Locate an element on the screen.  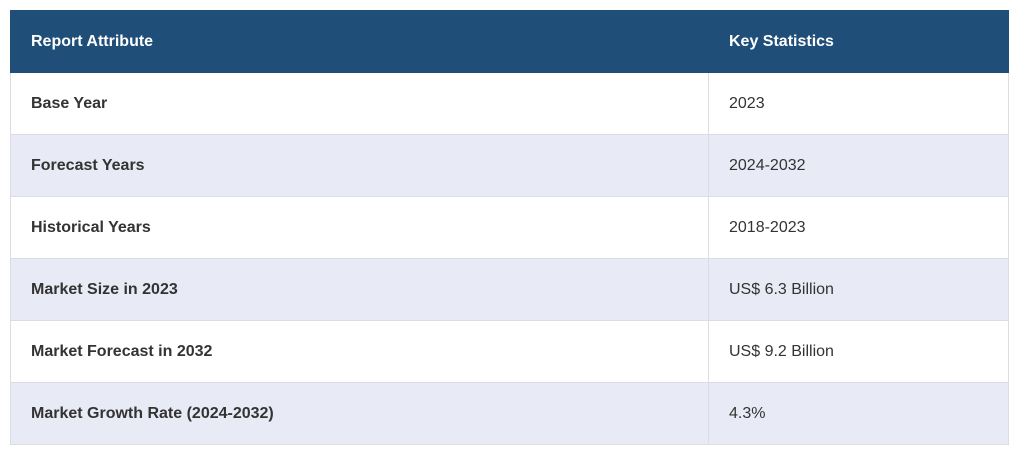
attribute-cell: Market Growth Rate (2024-2032) is located at coordinates (359, 413).